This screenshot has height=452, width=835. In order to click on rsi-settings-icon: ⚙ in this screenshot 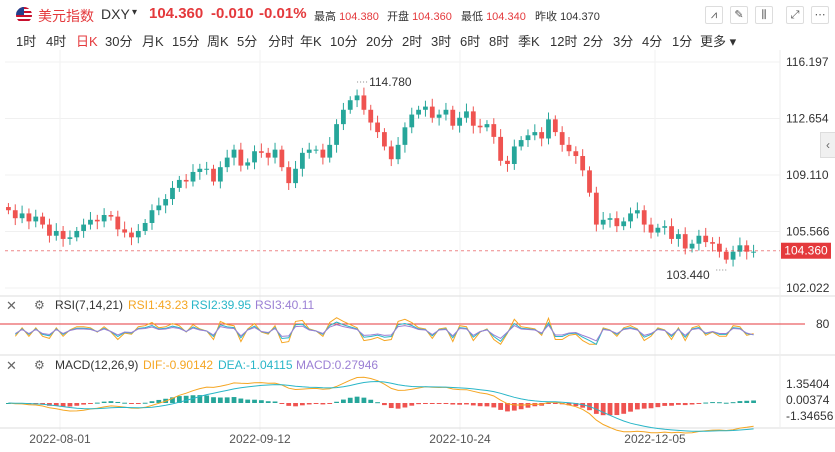, I will do `click(39, 305)`.